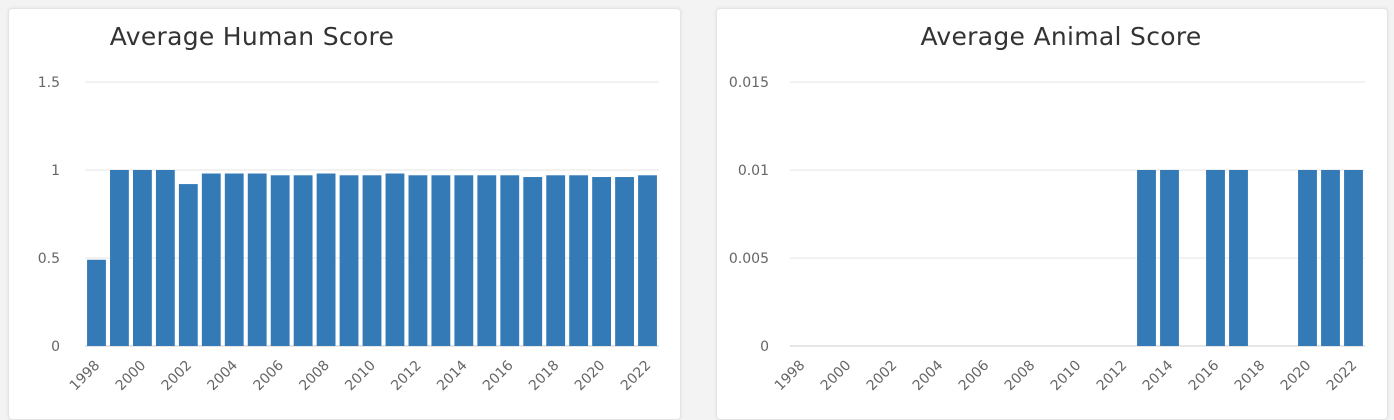  What do you see at coordinates (165, 258) in the screenshot?
I see `bar-2001` at bounding box center [165, 258].